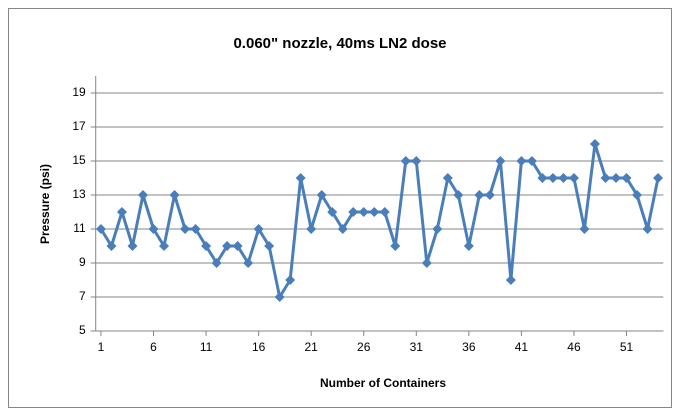  I want to click on y-tick-label: 9, so click(82, 262).